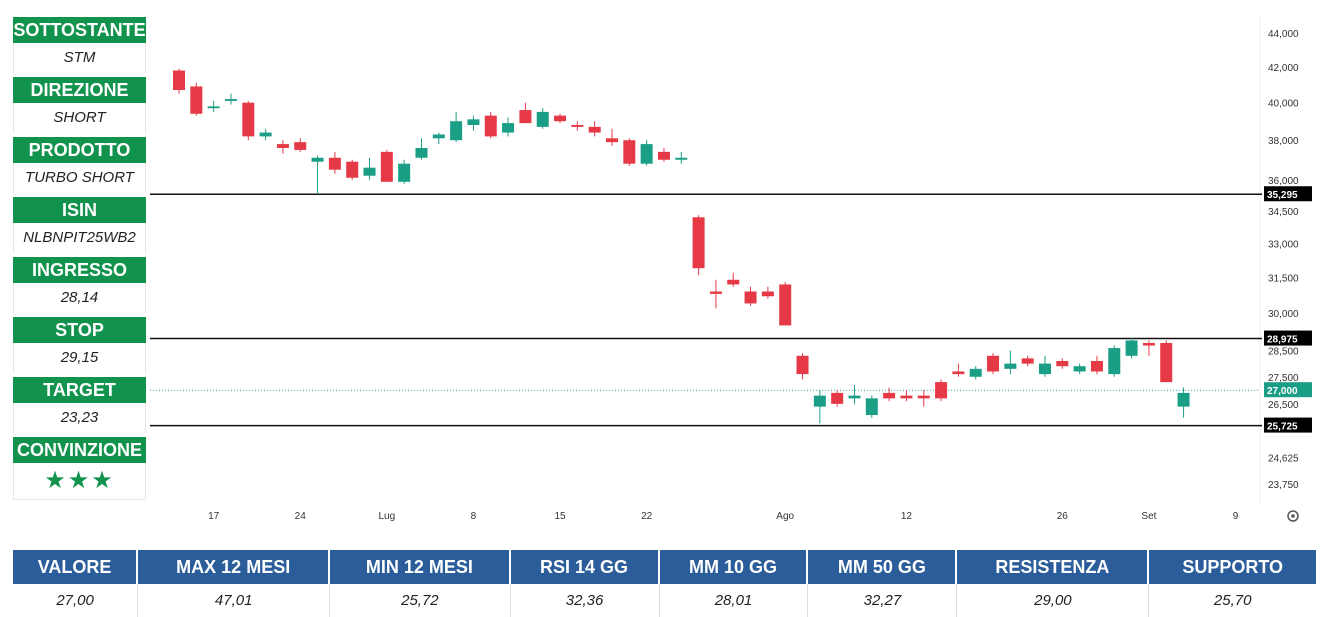 Image resolution: width=1329 pixels, height=617 pixels. I want to click on conviction-stars: ★★★, so click(79, 481).